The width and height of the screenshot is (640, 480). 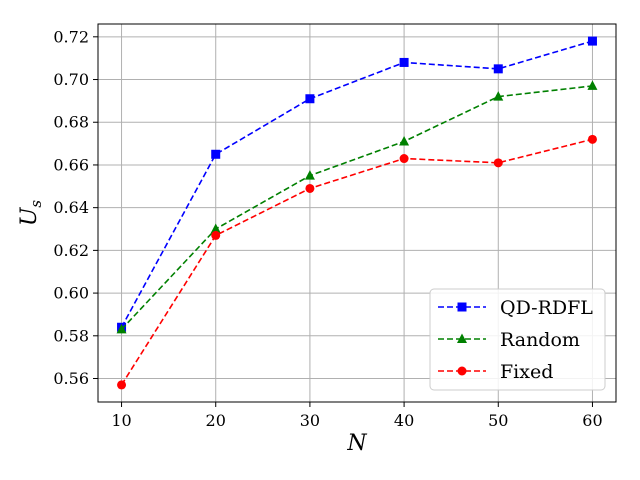 I want to click on y-axis-label-subscript: s, so click(x=36, y=204).